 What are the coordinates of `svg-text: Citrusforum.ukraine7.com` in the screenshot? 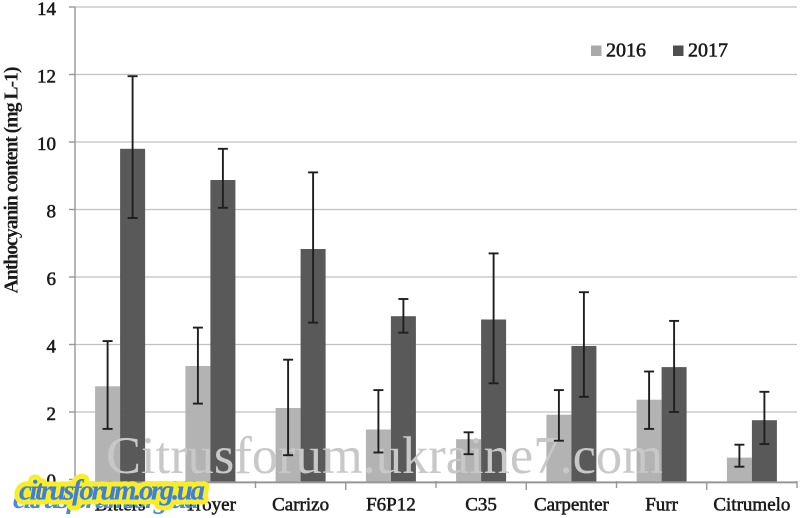 It's located at (384, 456).